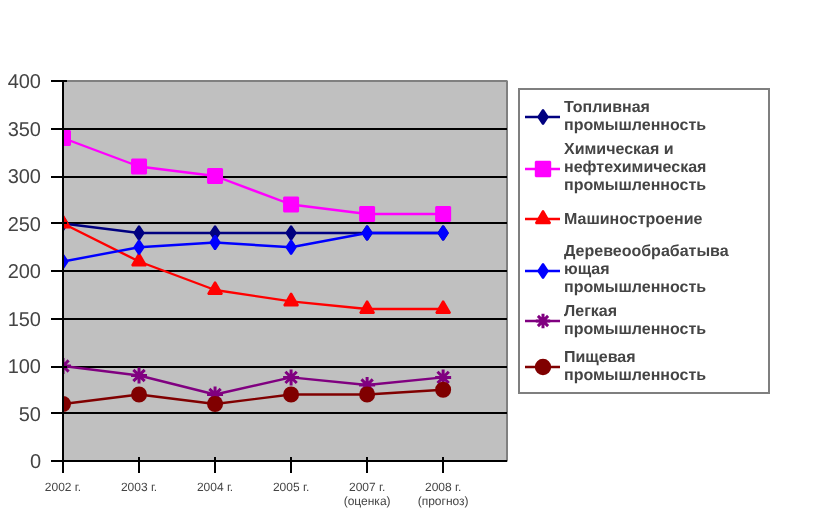 Image resolution: width=832 pixels, height=528 pixels. I want to click on y-tick-label: 400, so click(24, 83).